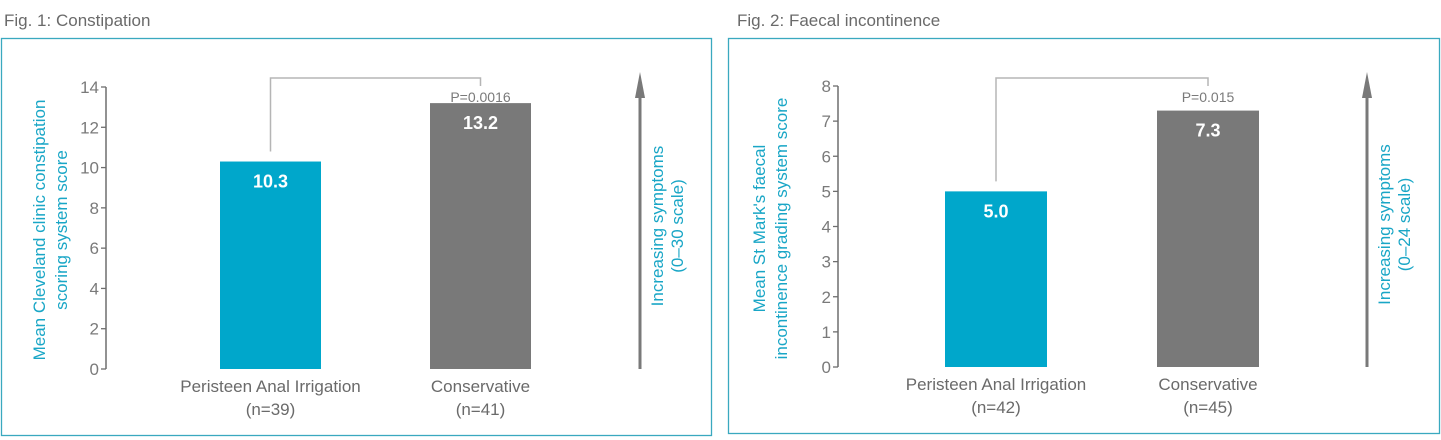  What do you see at coordinates (89, 87) in the screenshot?
I see `y-tick-label: 14` at bounding box center [89, 87].